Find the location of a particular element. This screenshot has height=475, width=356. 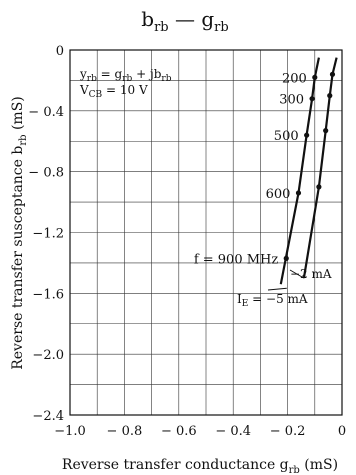

series-label-ie-2ma: −2 mA is located at coordinates (311, 274).